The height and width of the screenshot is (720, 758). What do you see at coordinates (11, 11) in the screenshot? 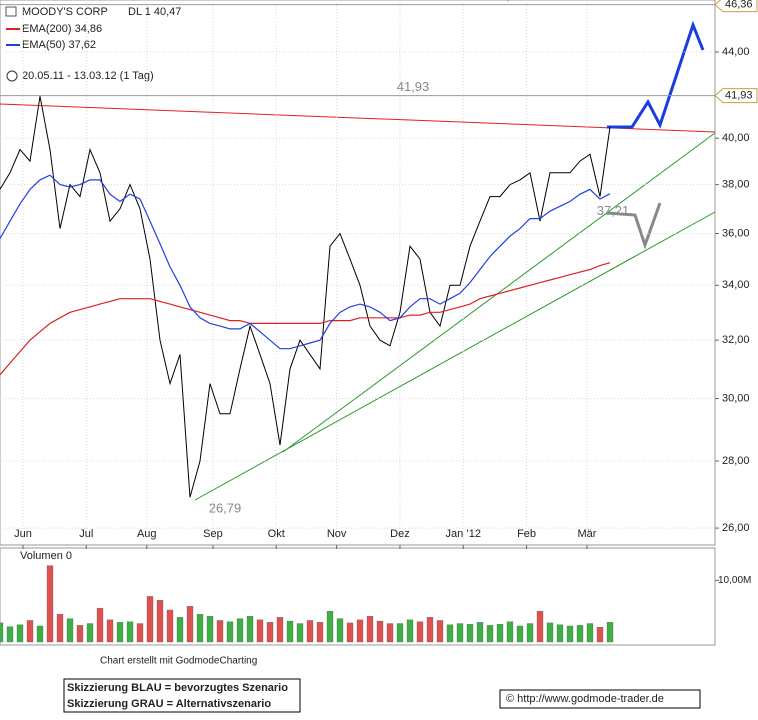
I see `chart-icon` at bounding box center [11, 11].